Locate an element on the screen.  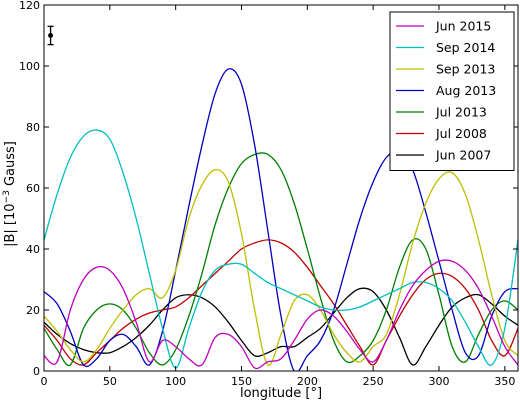
legend-label: Sep 2014 is located at coordinates (465, 47).